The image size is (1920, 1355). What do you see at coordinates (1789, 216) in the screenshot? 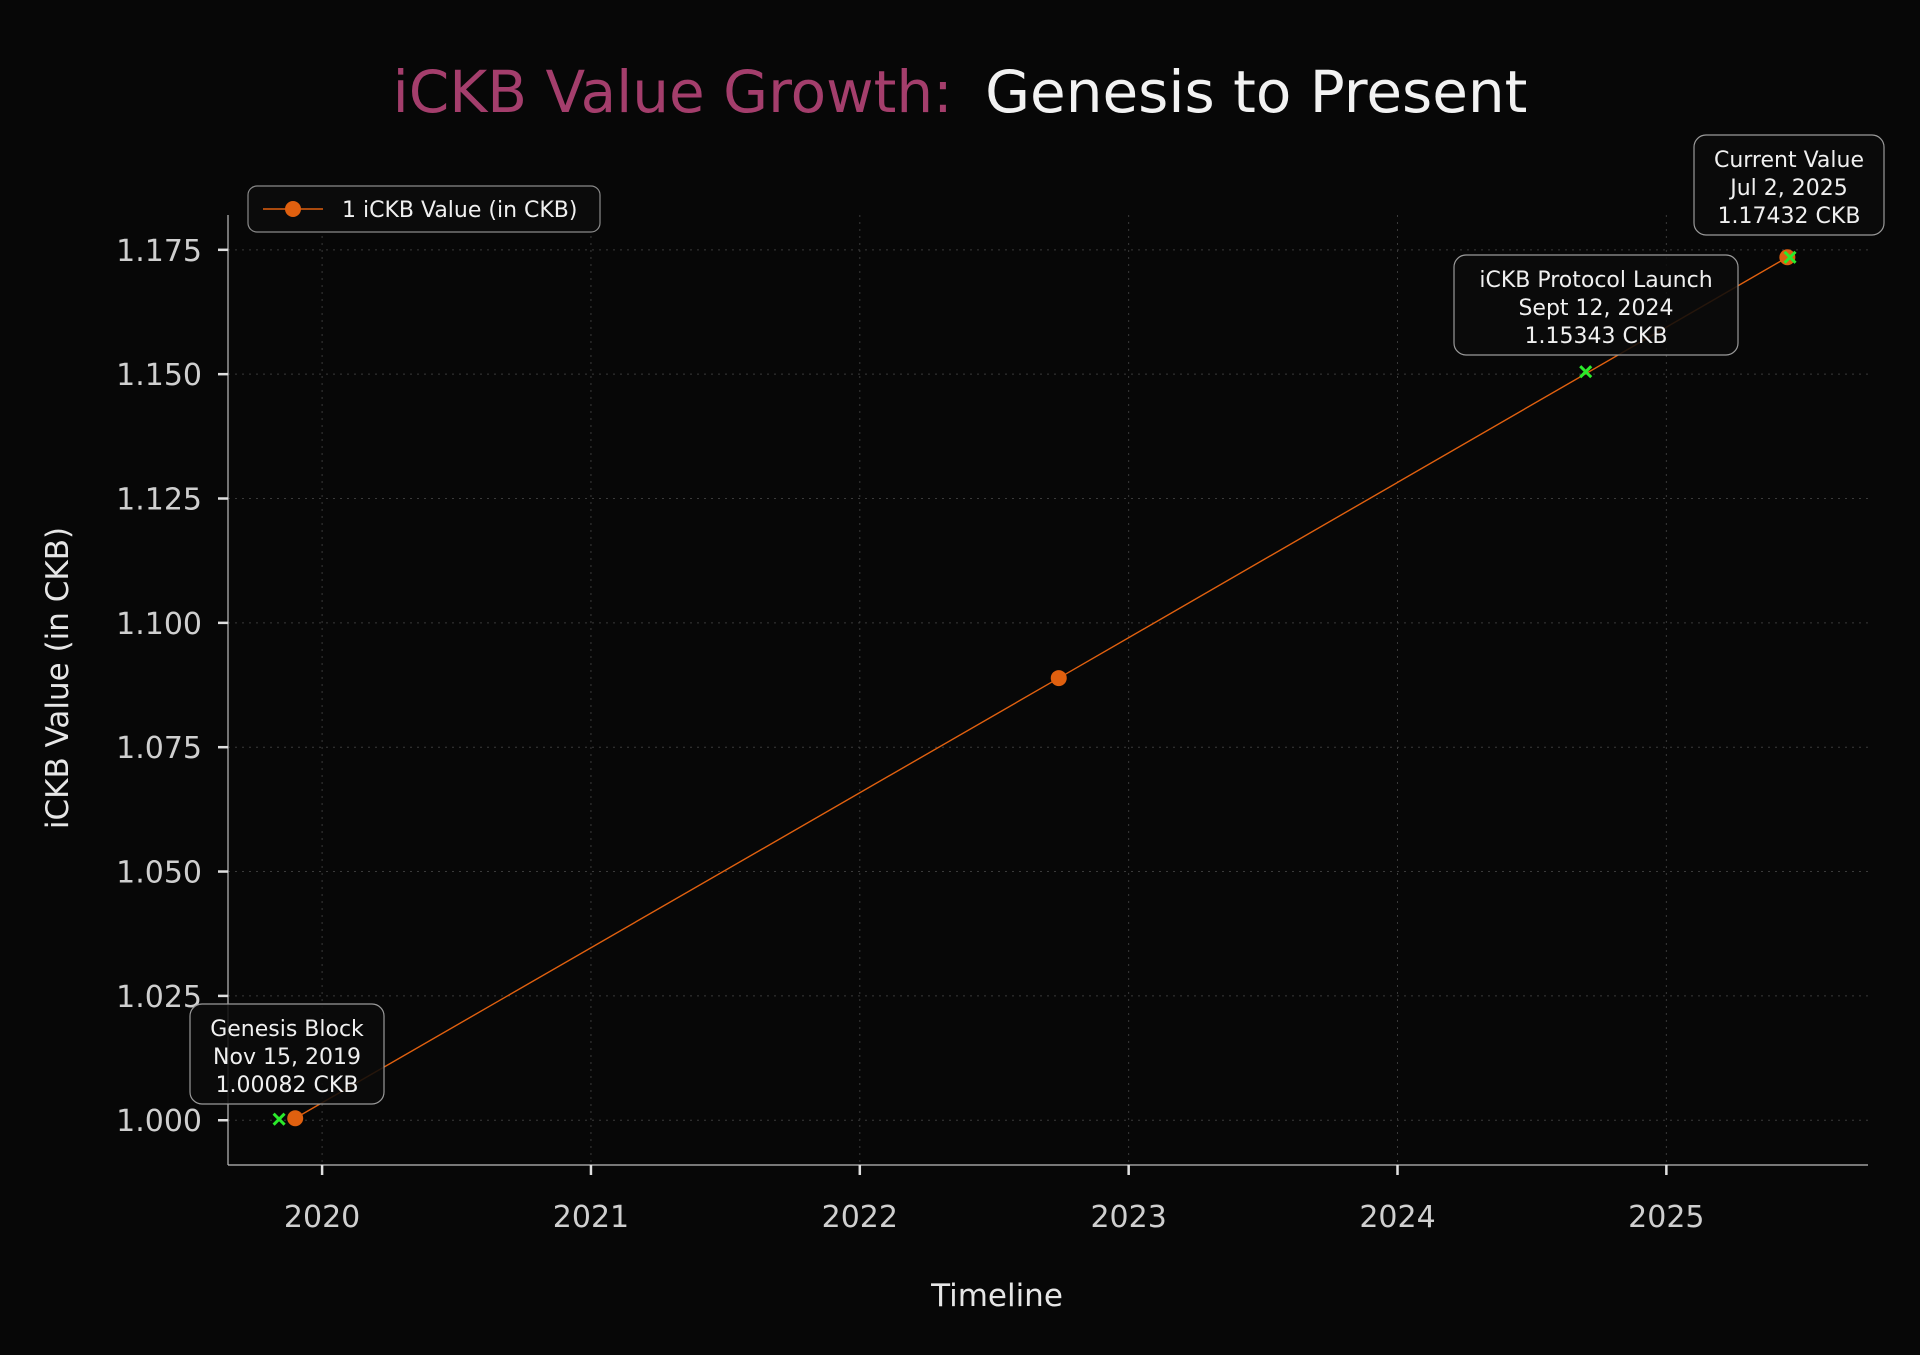
I see `annotation-text: 1.17432 CKB` at bounding box center [1789, 216].